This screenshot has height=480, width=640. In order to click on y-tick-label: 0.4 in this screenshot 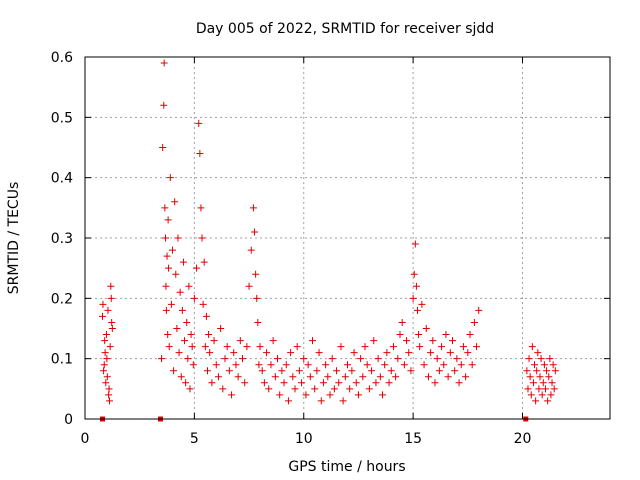, I will do `click(62, 179)`.